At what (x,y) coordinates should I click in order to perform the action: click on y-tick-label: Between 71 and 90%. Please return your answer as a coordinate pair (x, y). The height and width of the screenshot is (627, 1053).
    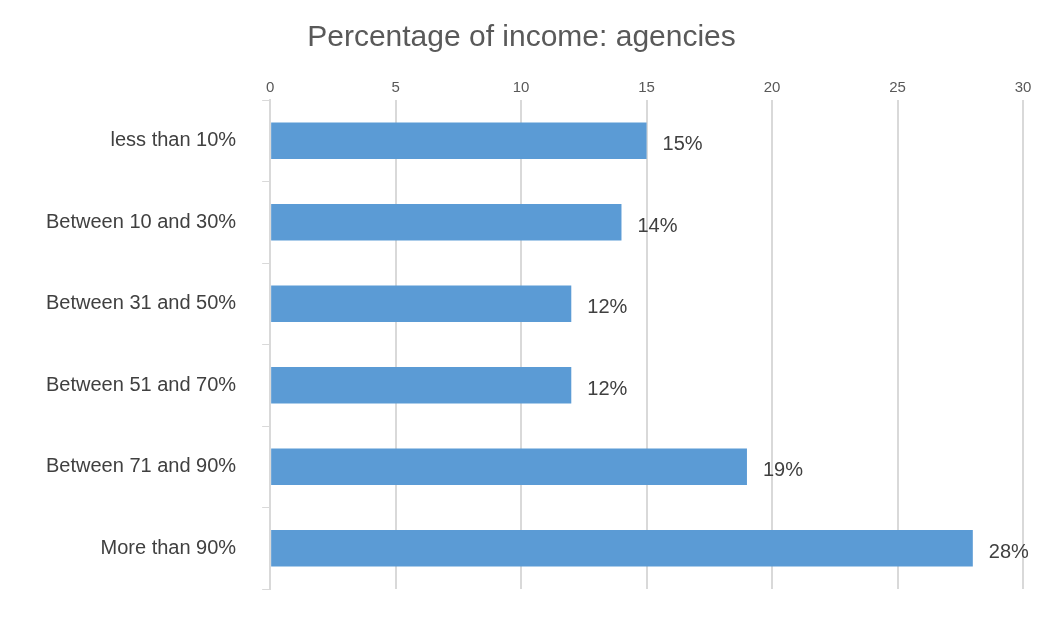
    Looking at the image, I should click on (141, 465).